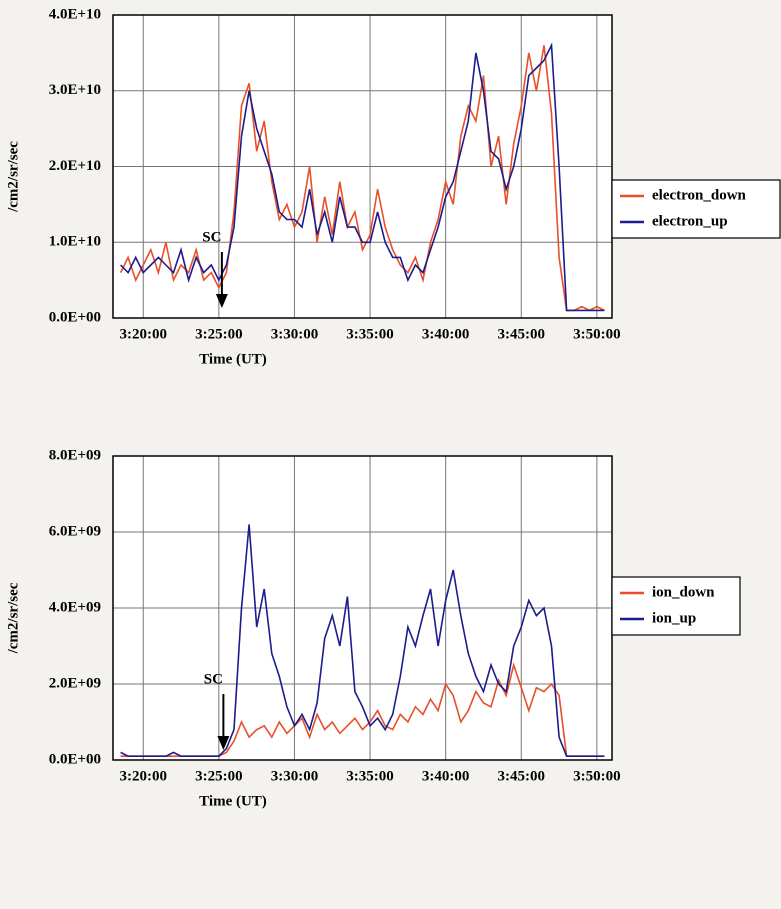 This screenshot has height=909, width=781. Describe the element at coordinates (690, 221) in the screenshot. I see `legend-label: electron_up` at that location.